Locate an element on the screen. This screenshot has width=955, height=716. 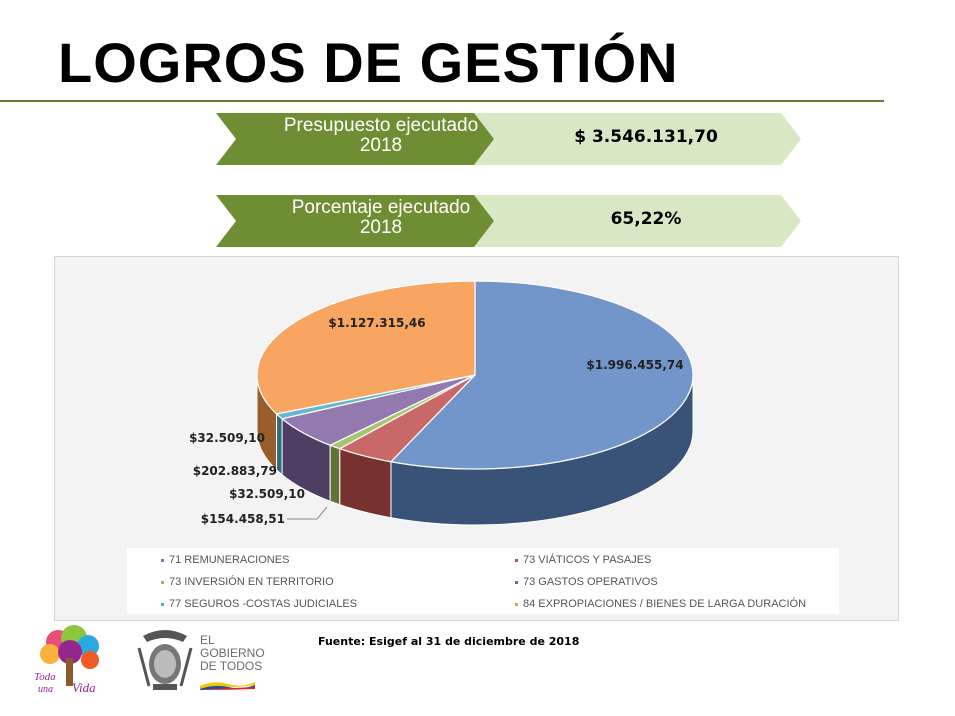
kpi-budget-label: Presupuesto ejecutado 2018 is located at coordinates (381, 136).